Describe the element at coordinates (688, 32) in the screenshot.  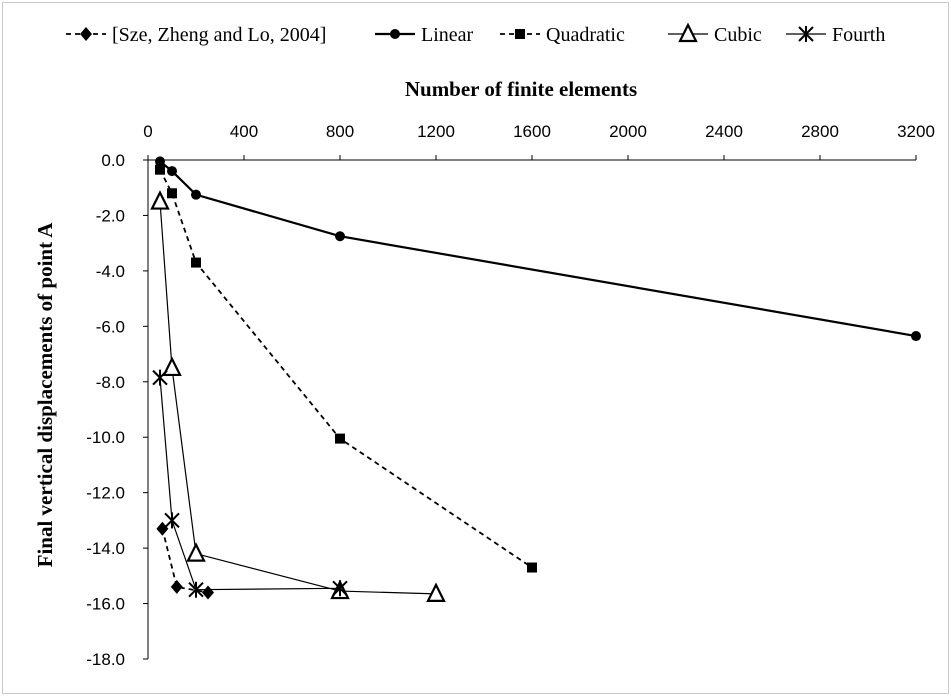
I see `legend-marker-triangle-open` at that location.